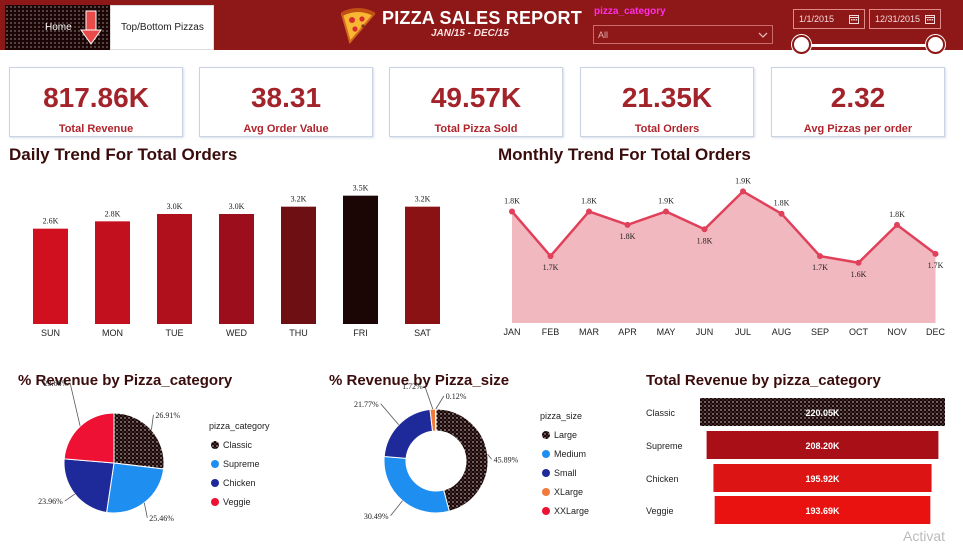 The image size is (963, 544). I want to click on revenue-bar-label: 220.05K, so click(822, 413).